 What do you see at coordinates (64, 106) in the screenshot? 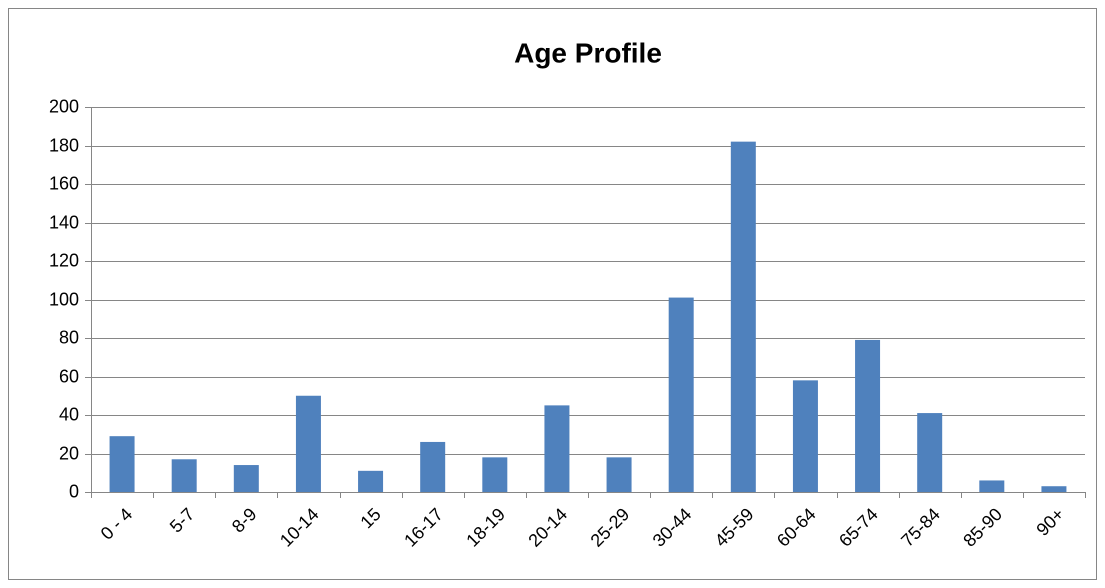
I see `y-tick-label: 200` at bounding box center [64, 106].